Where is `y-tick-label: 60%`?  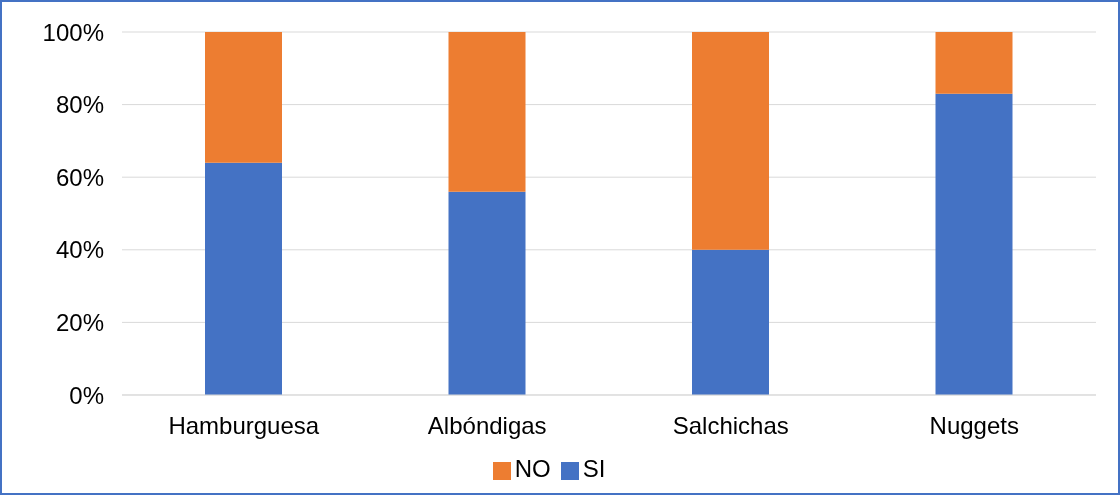
y-tick-label: 60% is located at coordinates (79, 177).